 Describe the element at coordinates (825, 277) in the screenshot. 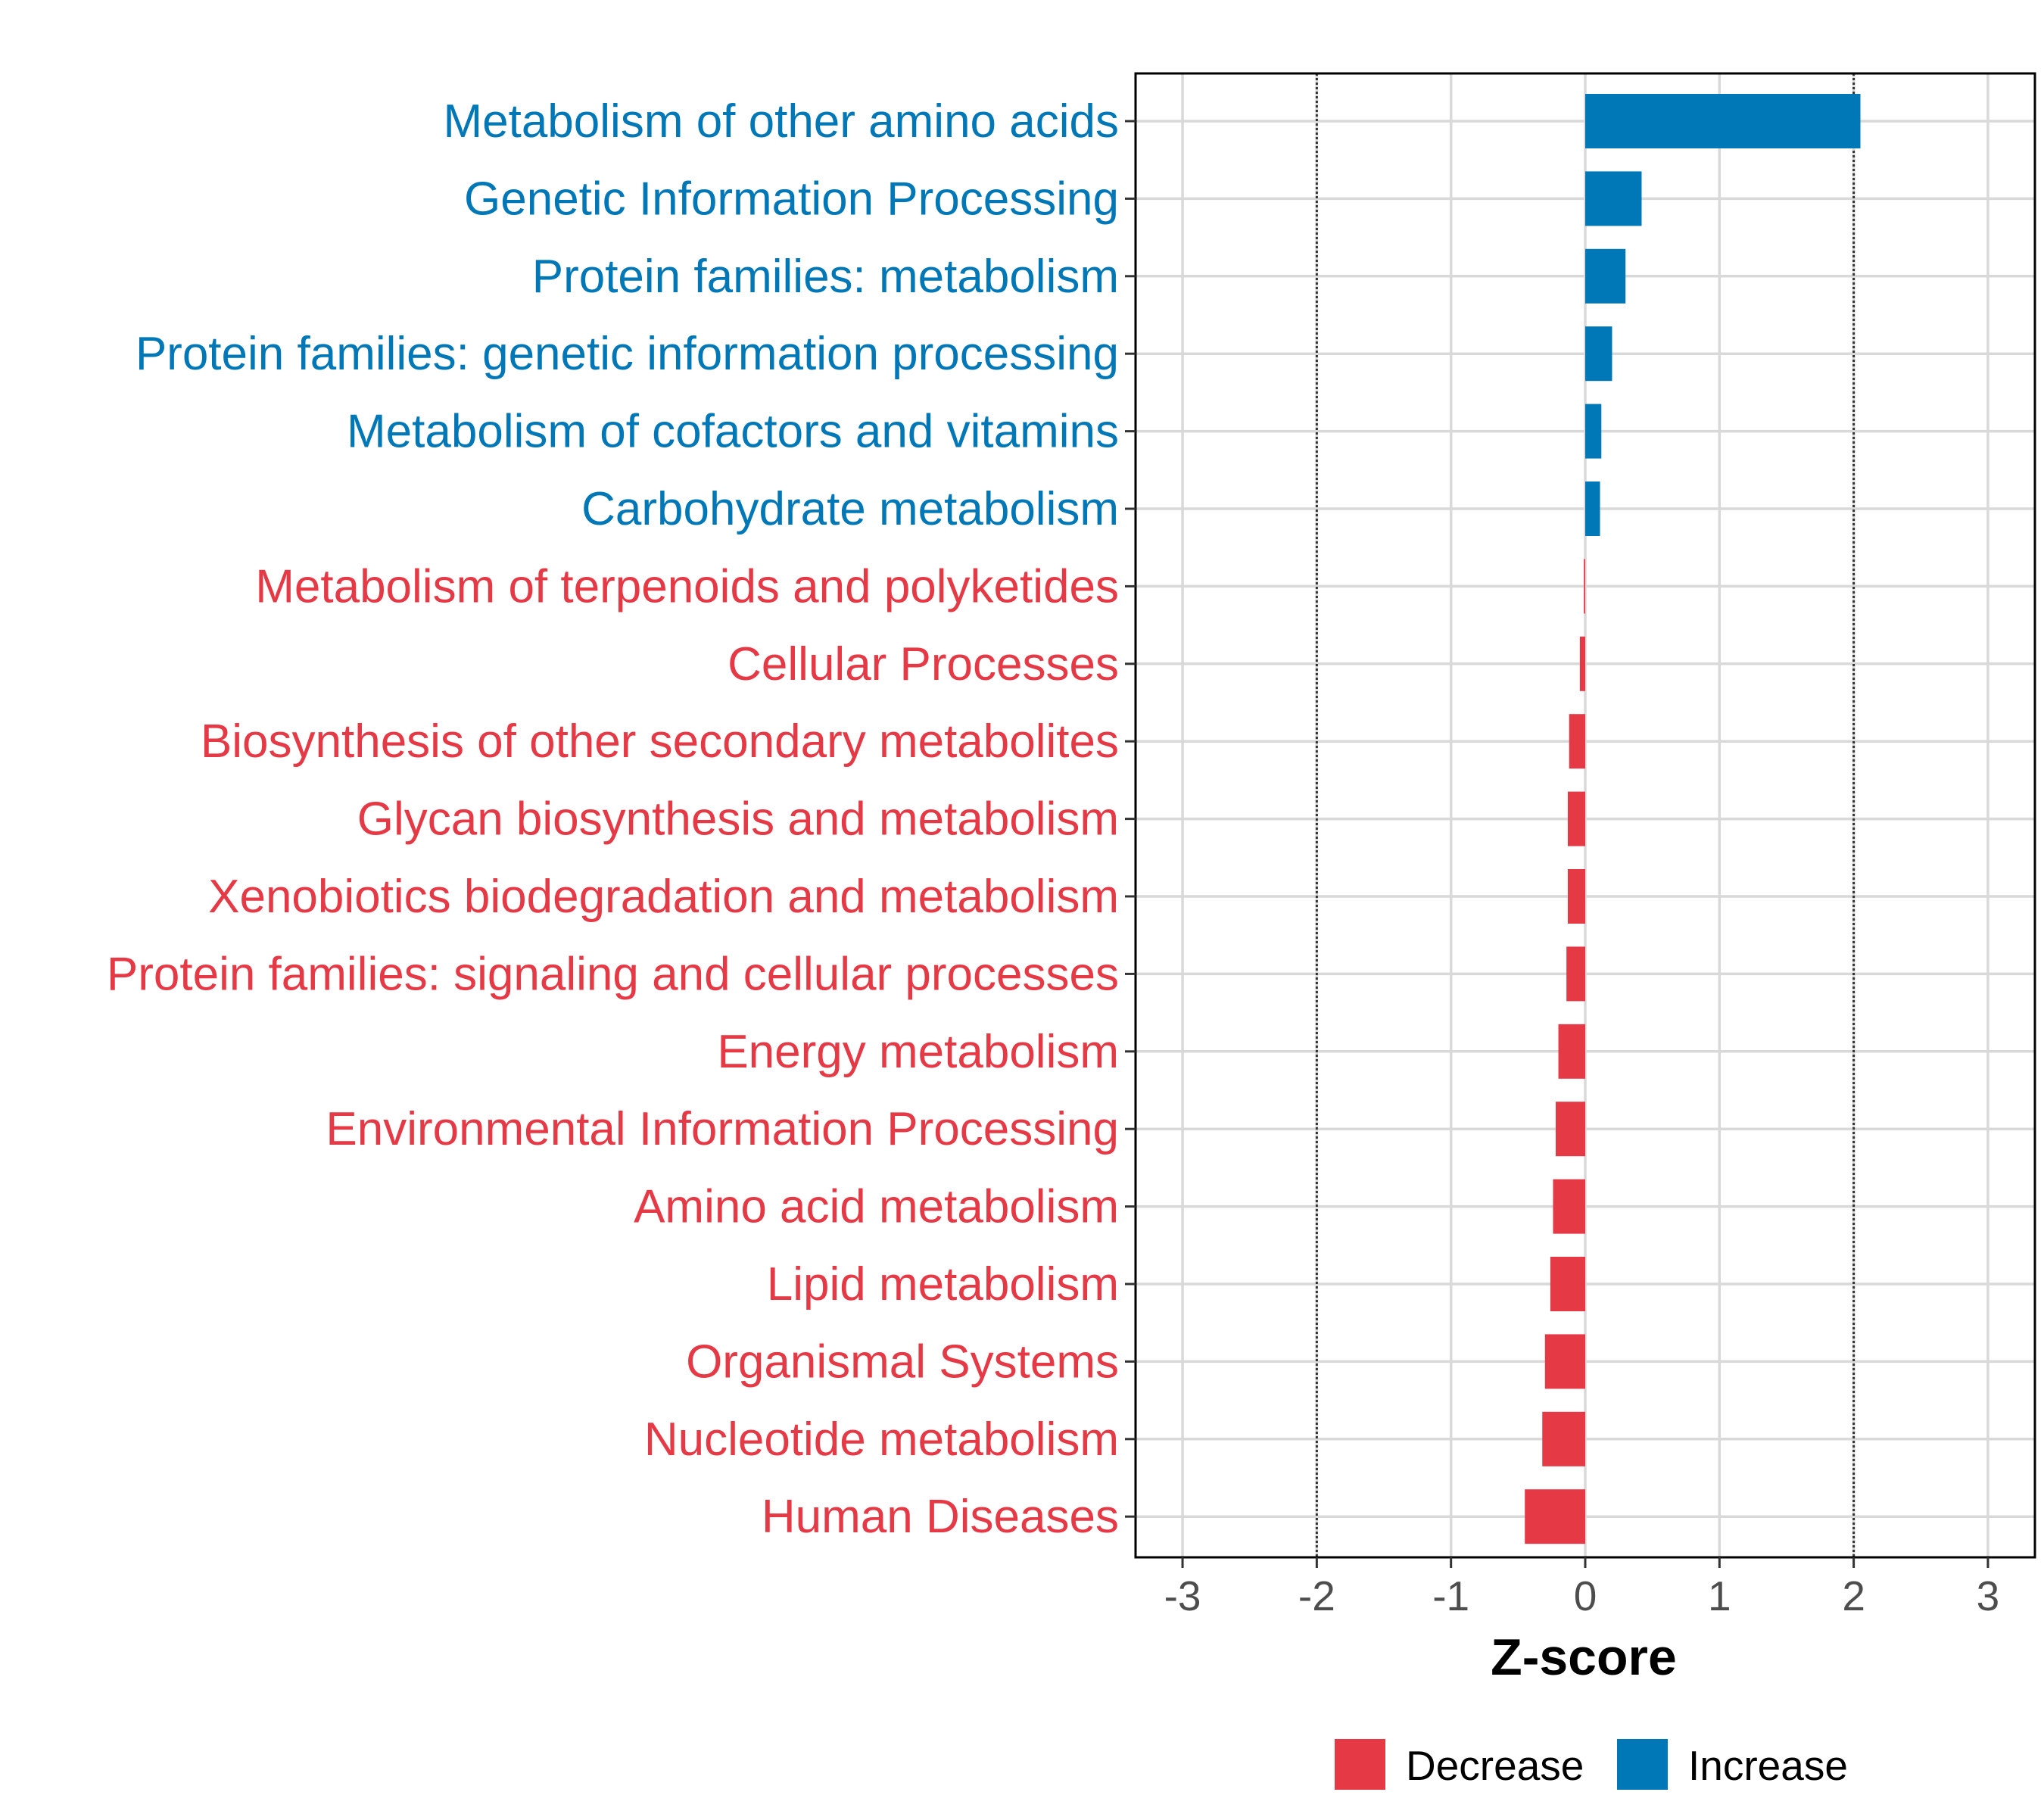

I see `y-tick-label: Protein families: metabolism` at that location.